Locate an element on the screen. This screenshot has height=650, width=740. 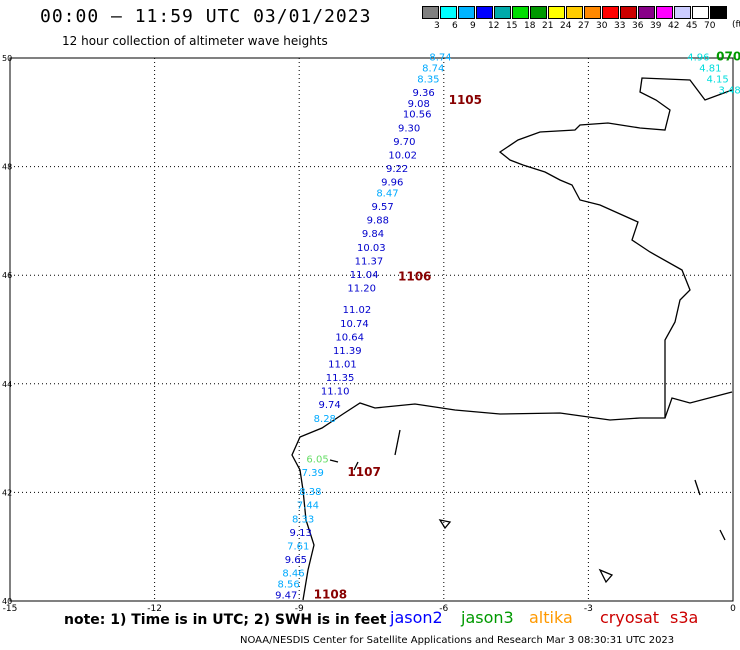
wave-height-label: 11.02 is located at coordinates (357, 310).